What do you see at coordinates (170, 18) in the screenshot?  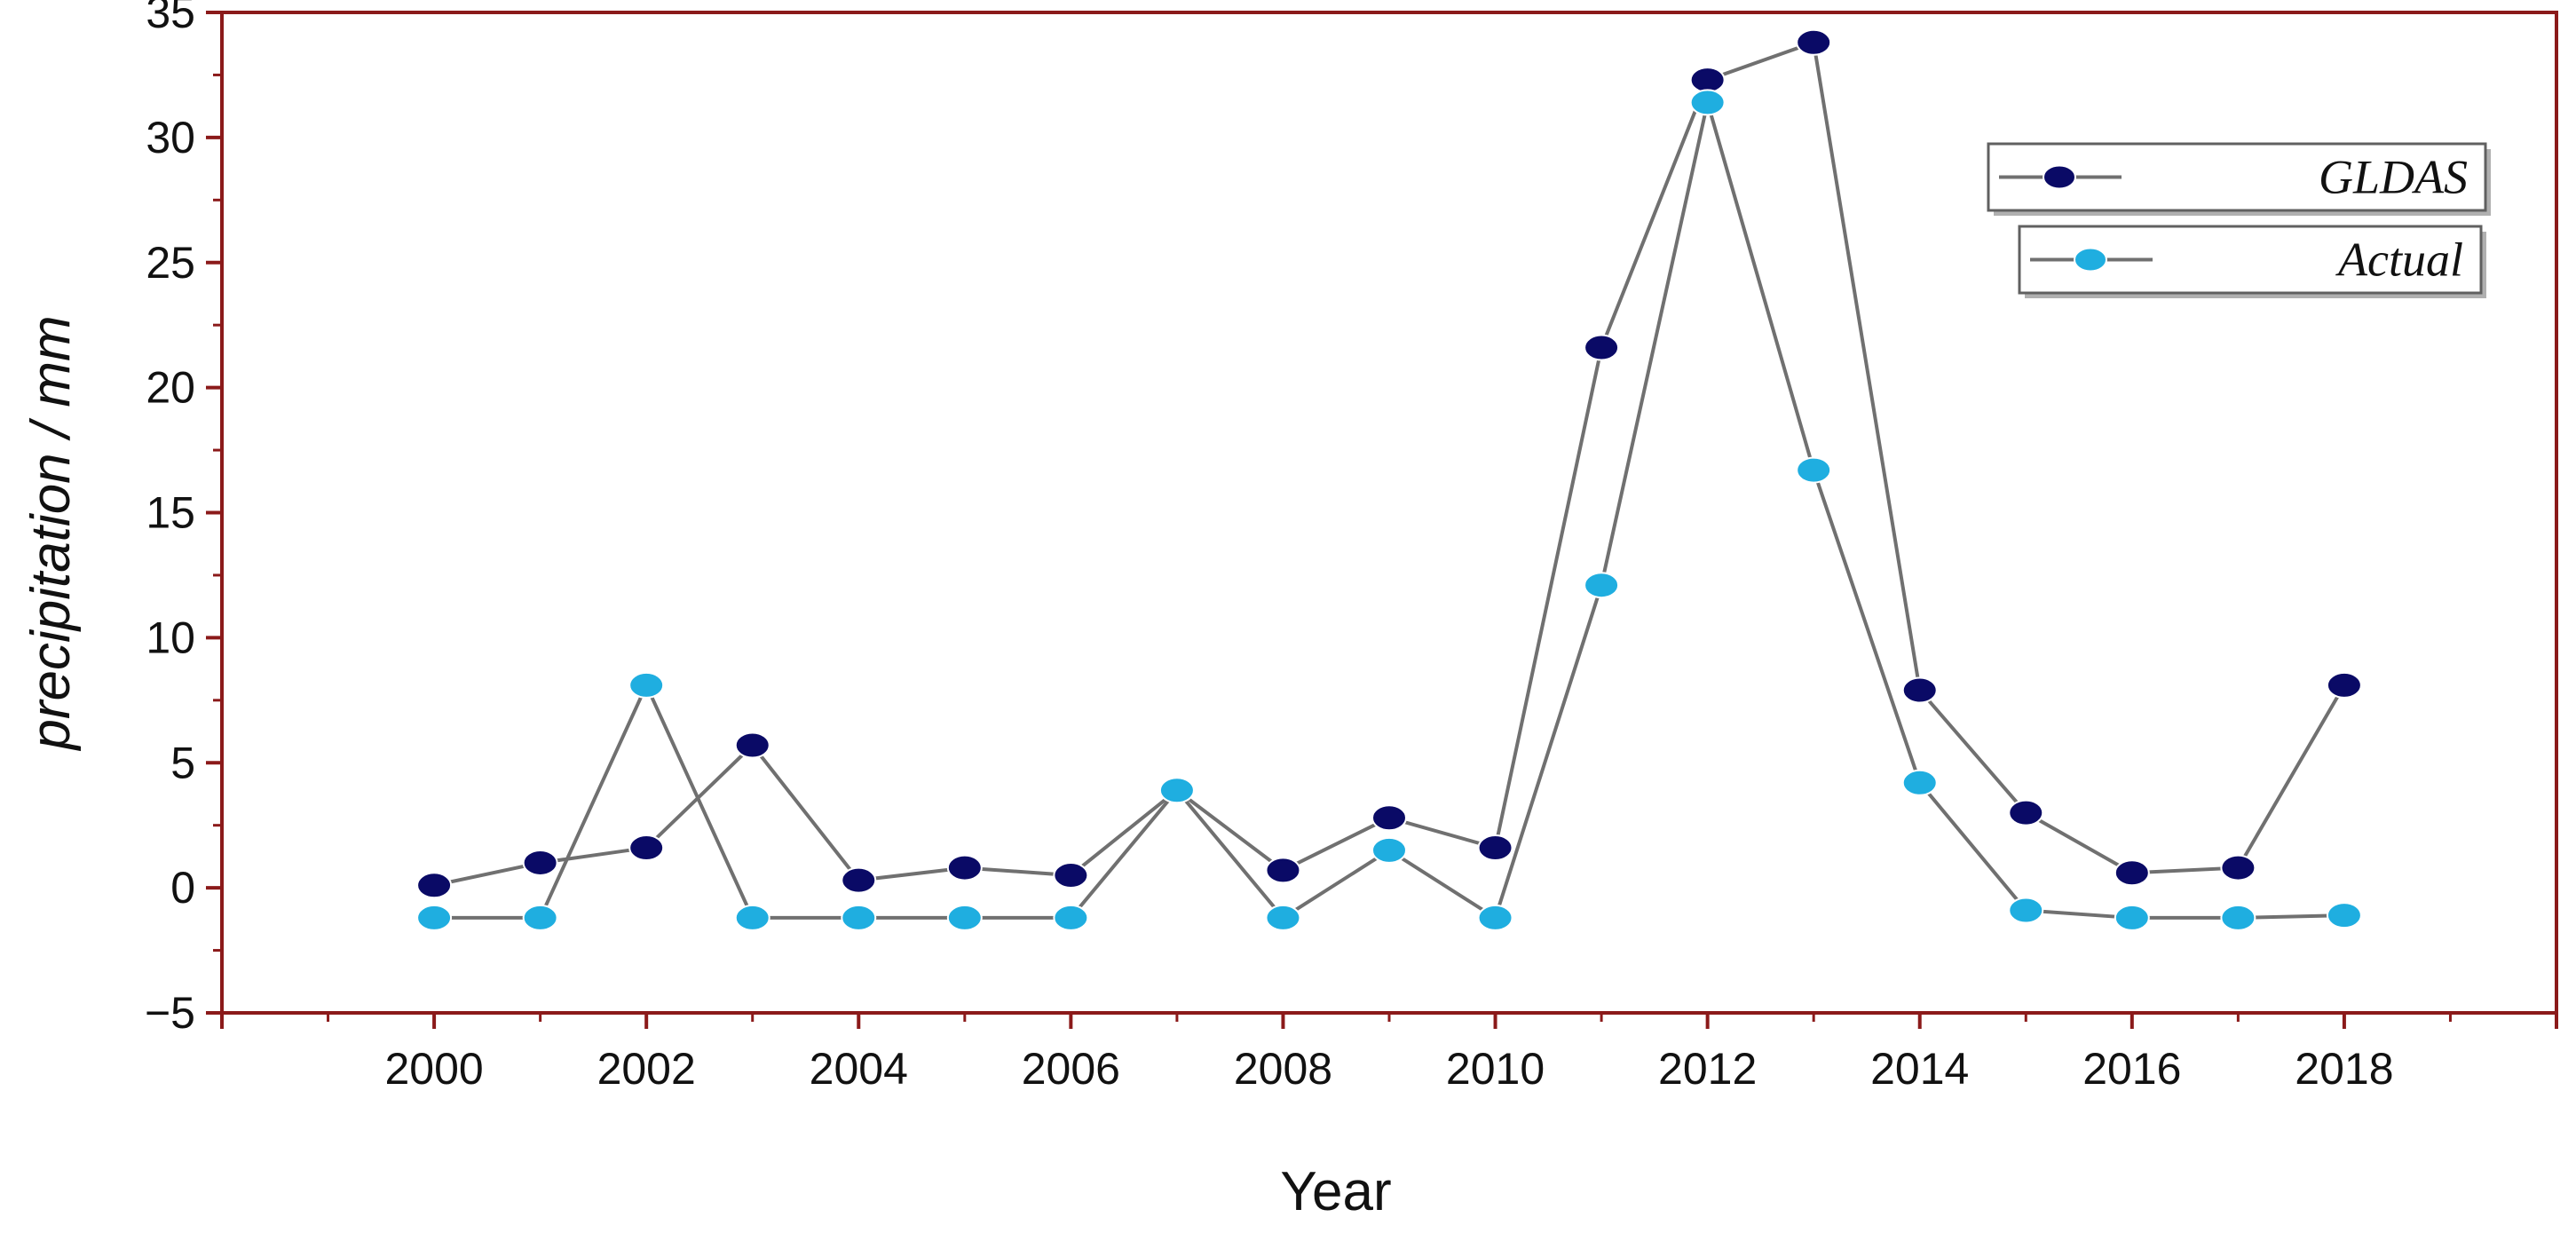 I see `y-tick-label: 35` at bounding box center [170, 18].